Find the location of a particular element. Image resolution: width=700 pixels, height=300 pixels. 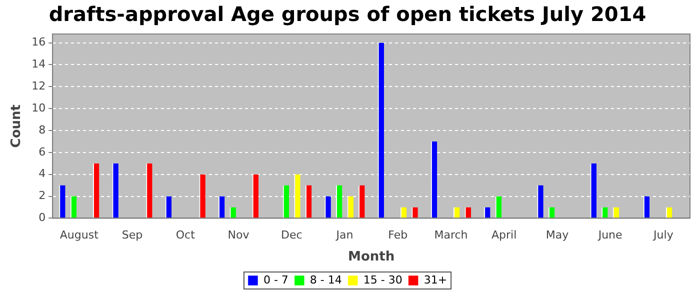

x-tick-label: Feb is located at coordinates (398, 235).